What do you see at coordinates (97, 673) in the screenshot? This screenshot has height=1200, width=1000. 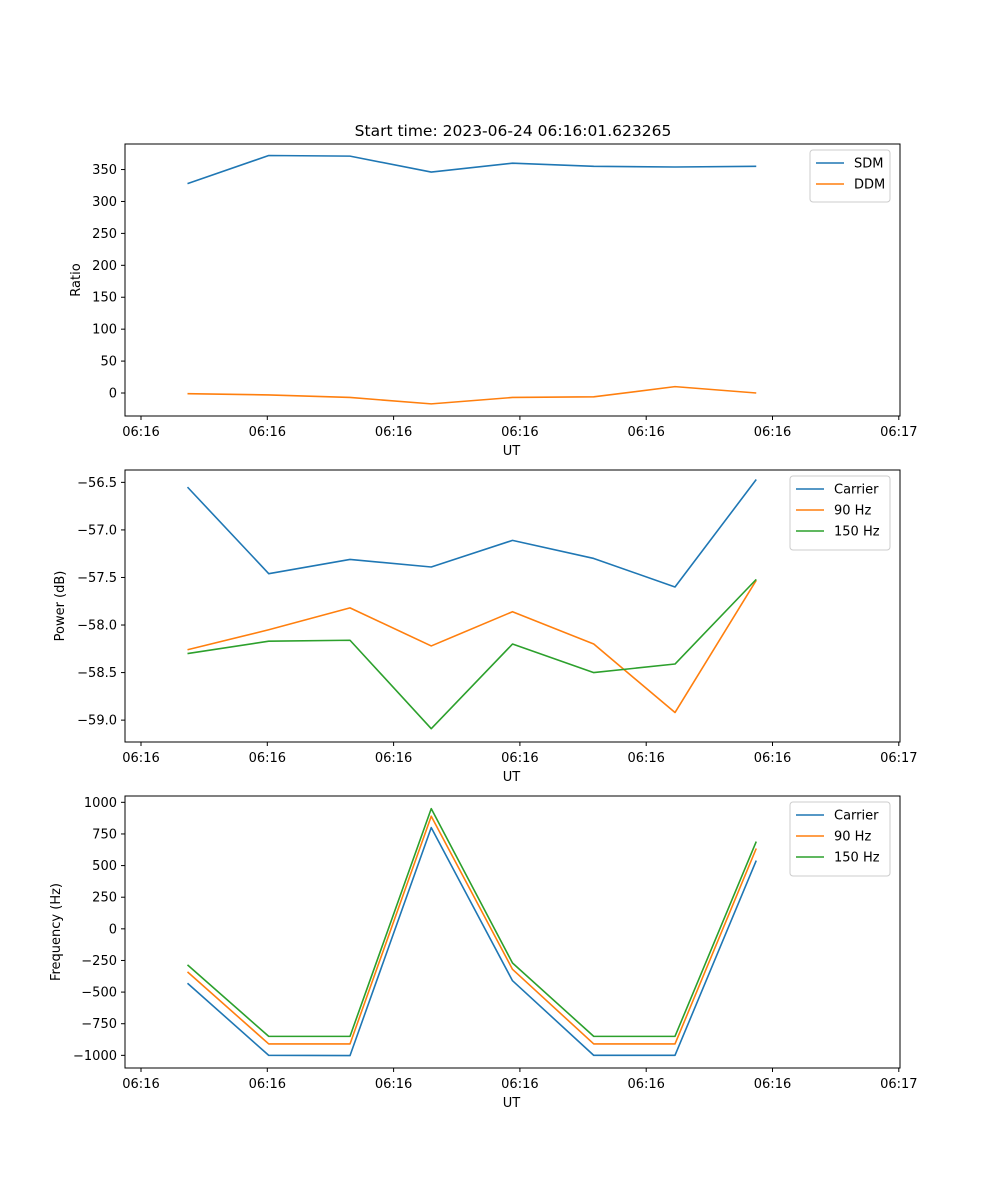 I see `y-tick-label: −58.5` at bounding box center [97, 673].